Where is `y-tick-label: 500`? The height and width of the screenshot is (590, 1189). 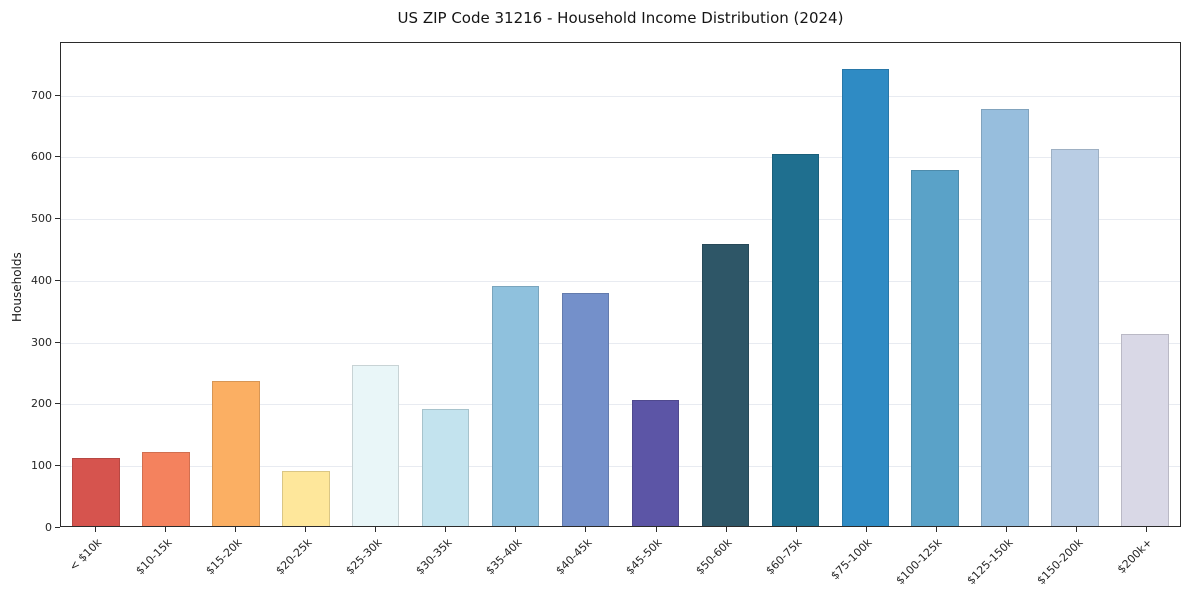
y-tick-label: 500 is located at coordinates (41, 219).